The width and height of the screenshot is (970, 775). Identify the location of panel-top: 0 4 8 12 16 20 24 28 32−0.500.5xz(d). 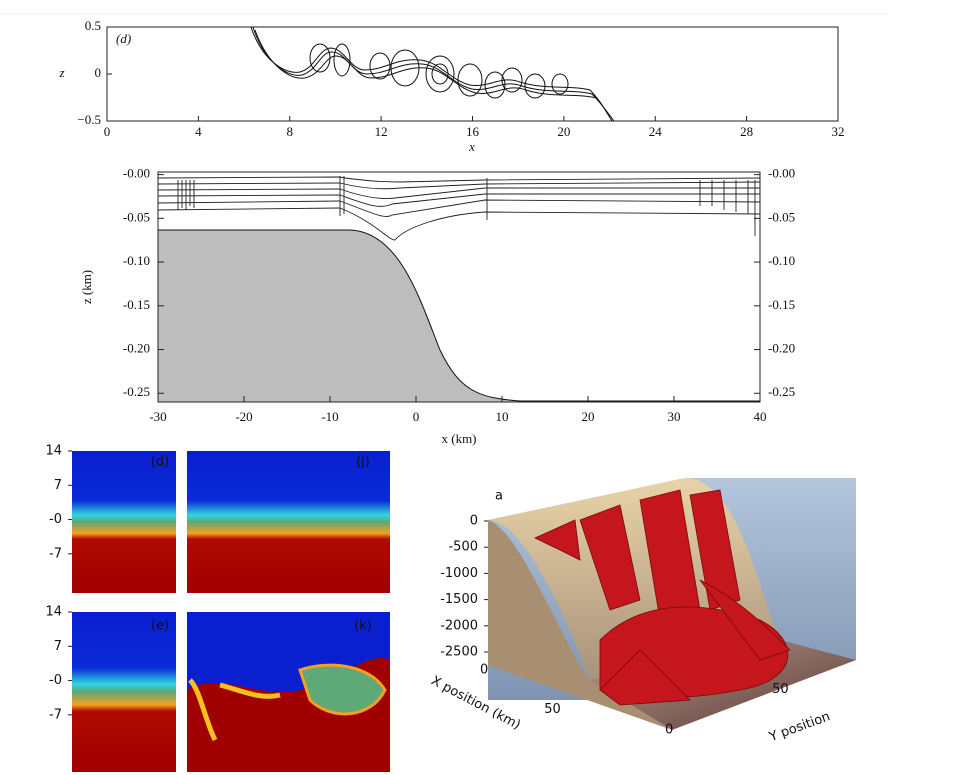
(451, 86).